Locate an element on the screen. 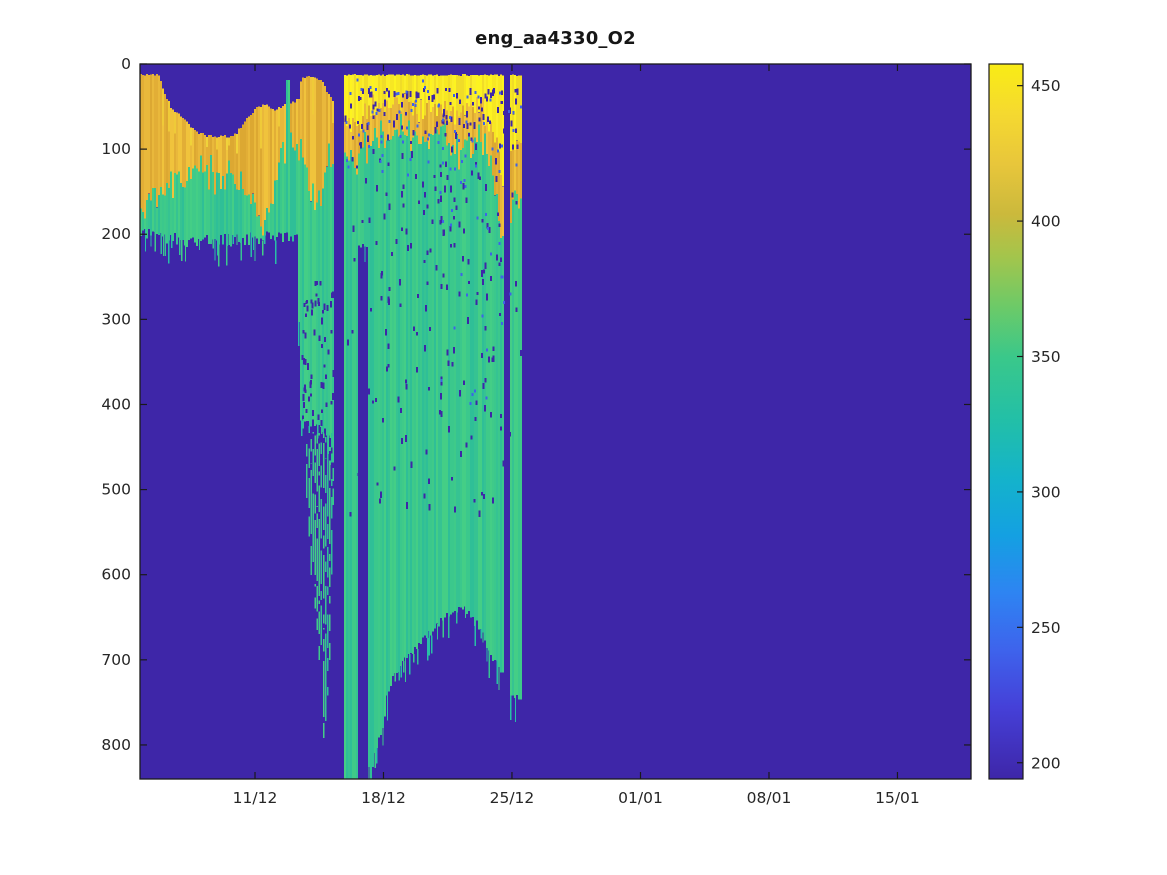  y-tick-label: 400 is located at coordinates (116, 404).